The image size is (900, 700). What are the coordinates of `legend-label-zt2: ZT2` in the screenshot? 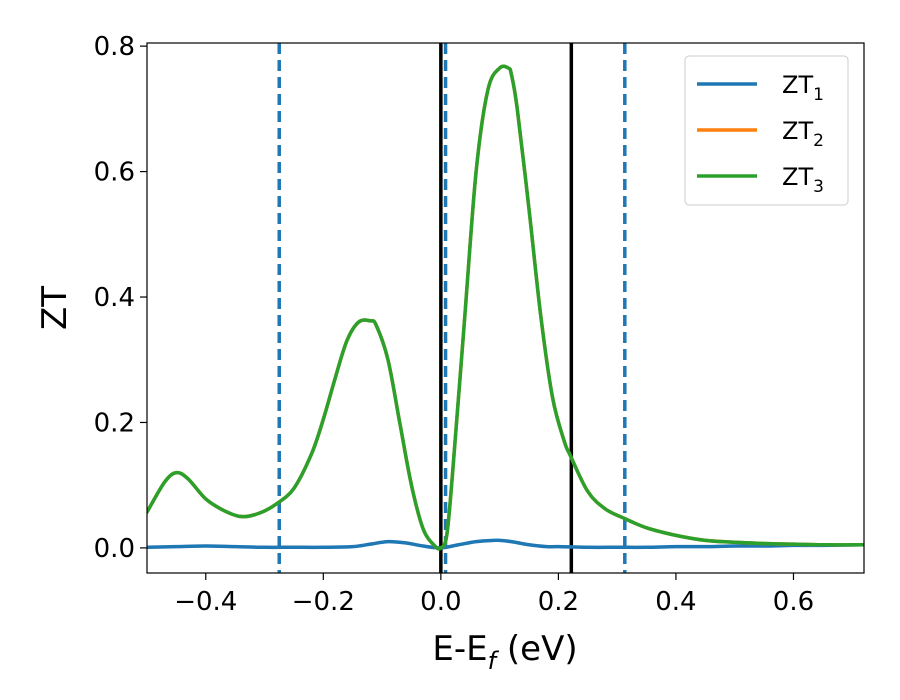 It's located at (803, 134).